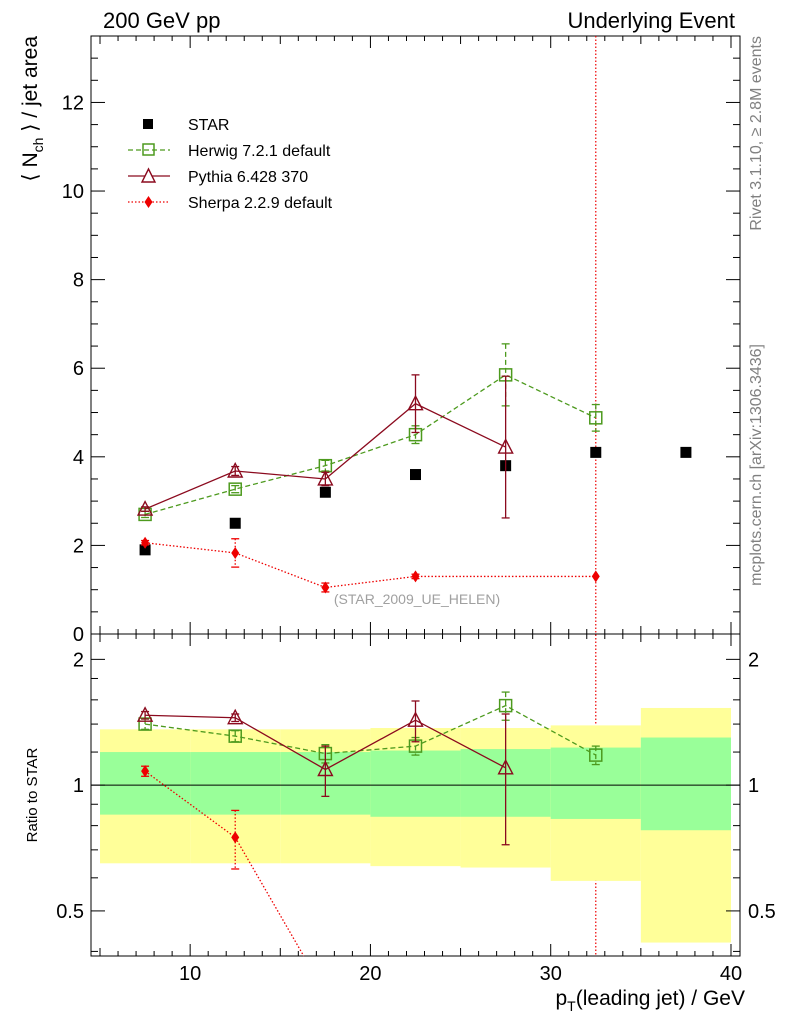 Image resolution: width=786 pixels, height=1024 pixels. What do you see at coordinates (32, 109) in the screenshot?
I see `y-axis-label-main: ⟨ Nch ⟩ / jet area` at bounding box center [32, 109].